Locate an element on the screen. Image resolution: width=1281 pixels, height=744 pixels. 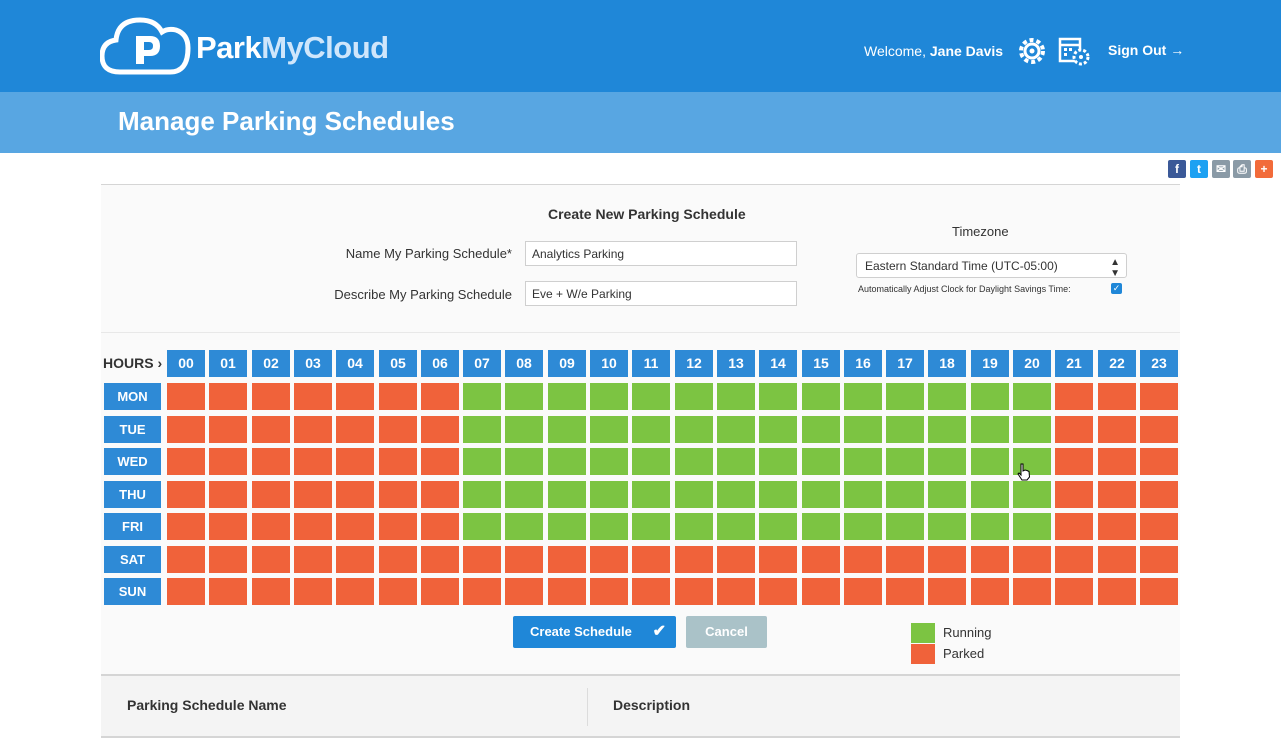
hour-header-23: 23 is located at coordinates (1159, 363).